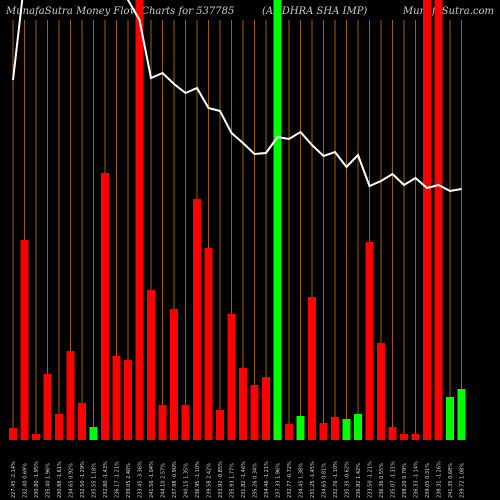 The image size is (500, 500). I want to click on chart-title: MunafaSutra Money Flow Charts for 537785, so click(119, 11).